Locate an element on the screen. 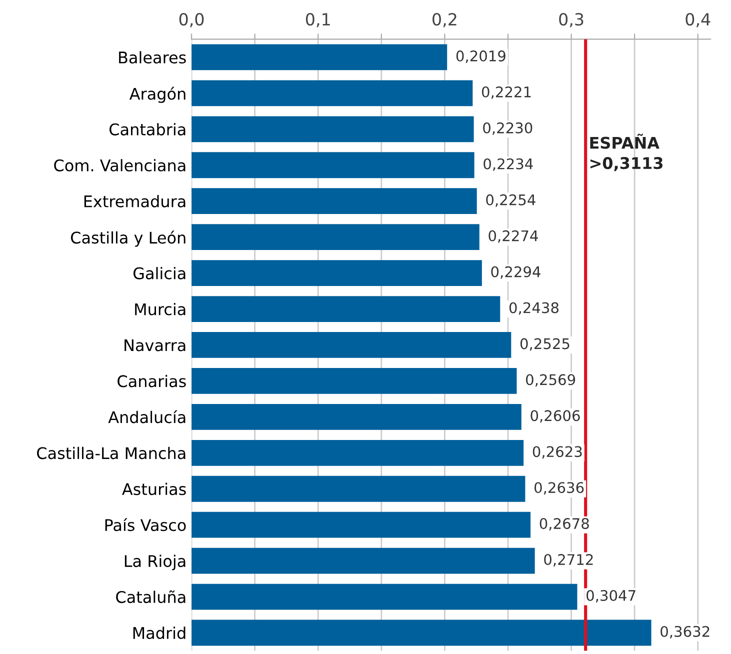 Image resolution: width=731 pixels, height=654 pixels. data-label: 0,3047 is located at coordinates (611, 596).